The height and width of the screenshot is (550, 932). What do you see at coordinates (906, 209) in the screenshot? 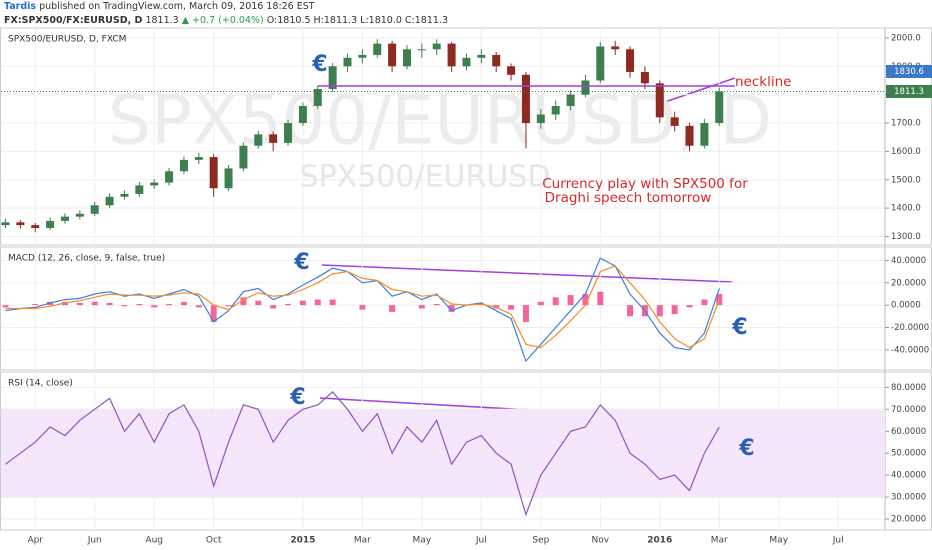
I see `y-tick-label: 1400.0` at bounding box center [906, 209].